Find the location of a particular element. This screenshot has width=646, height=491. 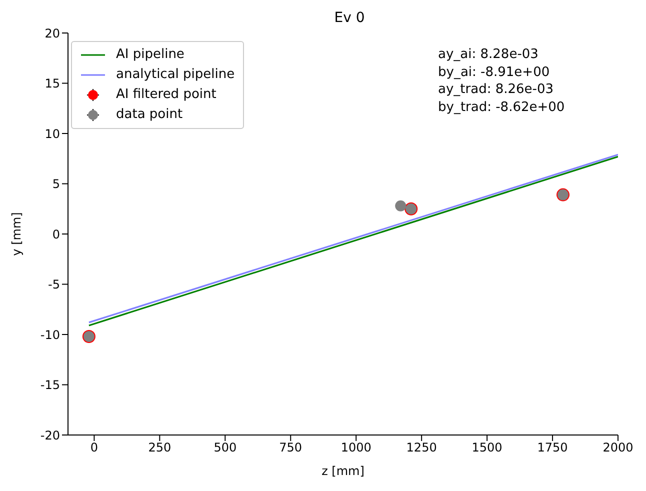

y-tick-label: 20 is located at coordinates (52, 33).